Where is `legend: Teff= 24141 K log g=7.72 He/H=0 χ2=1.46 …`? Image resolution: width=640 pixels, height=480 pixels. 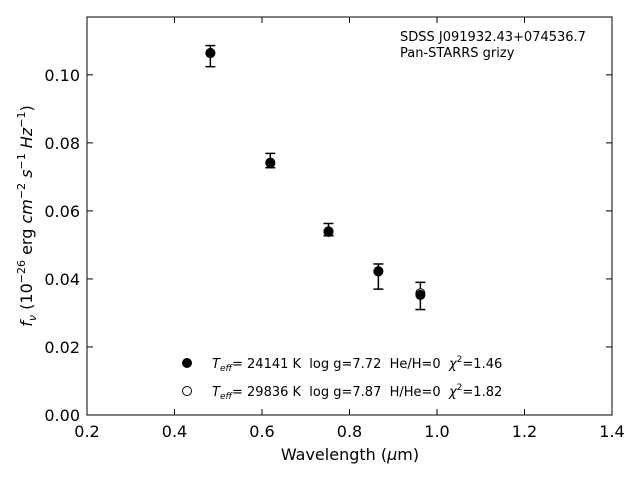 legend: Teff= 24141 K log g=7.72 He/H=0 χ2=1.46 … is located at coordinates (342, 378).